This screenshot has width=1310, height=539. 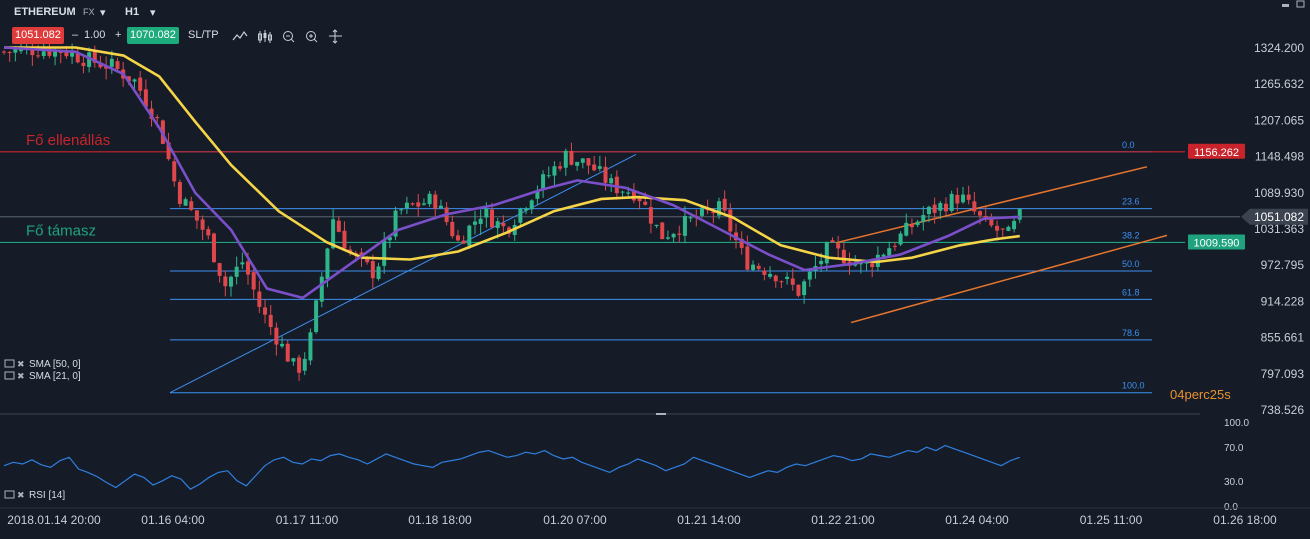 I want to click on quantity-input: 1.00, so click(x=95, y=35).